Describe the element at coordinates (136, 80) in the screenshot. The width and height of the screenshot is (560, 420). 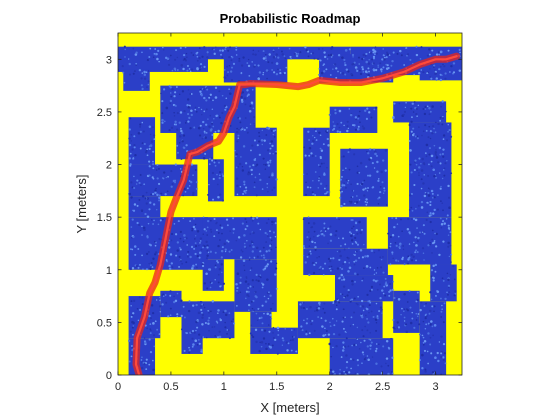
I see `free-space-region` at that location.